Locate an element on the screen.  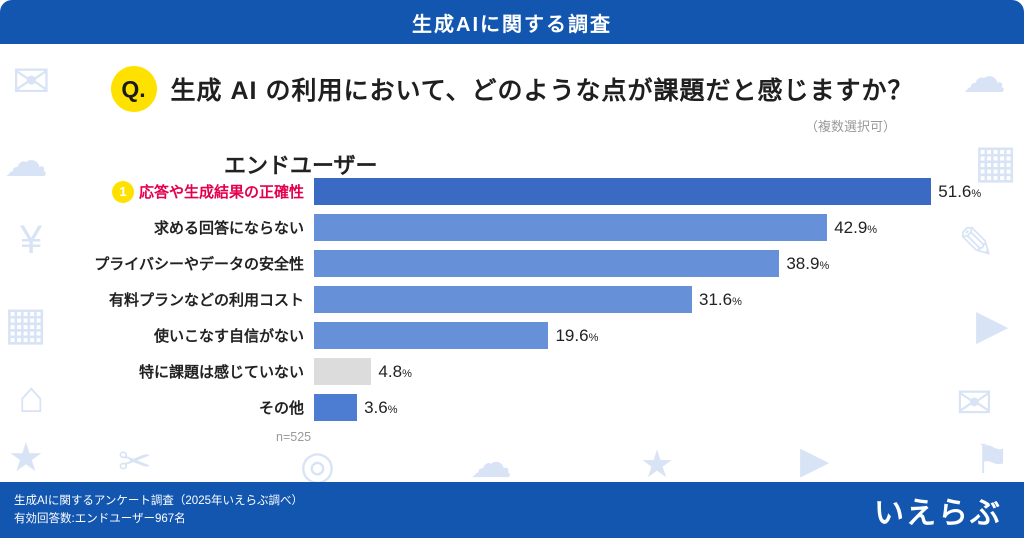
bar-row: 求める回答にならない 42.9% is located at coordinates (512, 227).